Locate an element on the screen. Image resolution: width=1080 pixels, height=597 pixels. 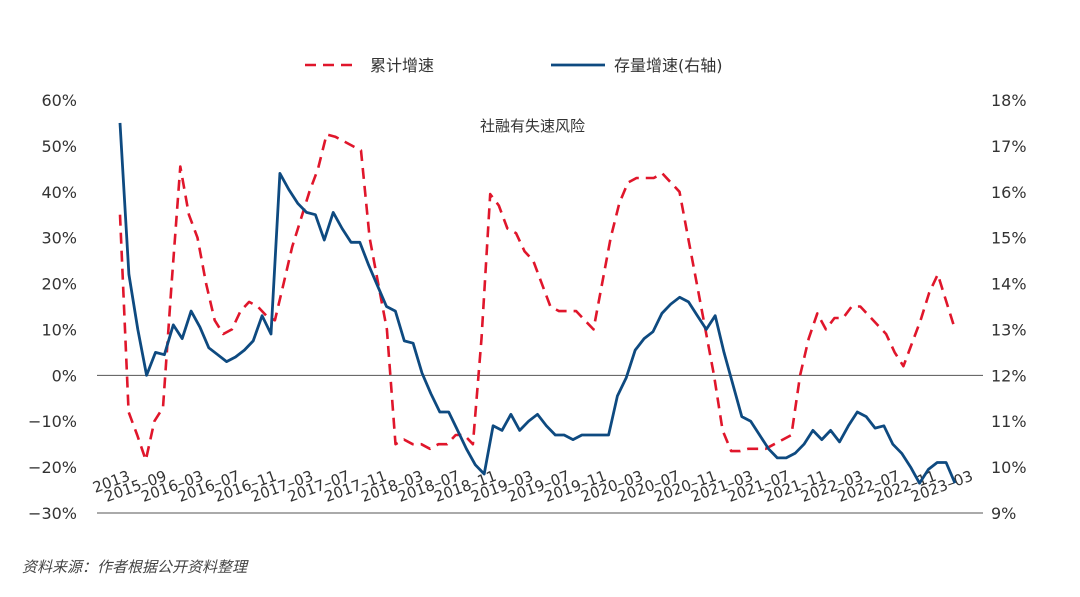
right-tick-label: 12% is located at coordinates (1009, 375).